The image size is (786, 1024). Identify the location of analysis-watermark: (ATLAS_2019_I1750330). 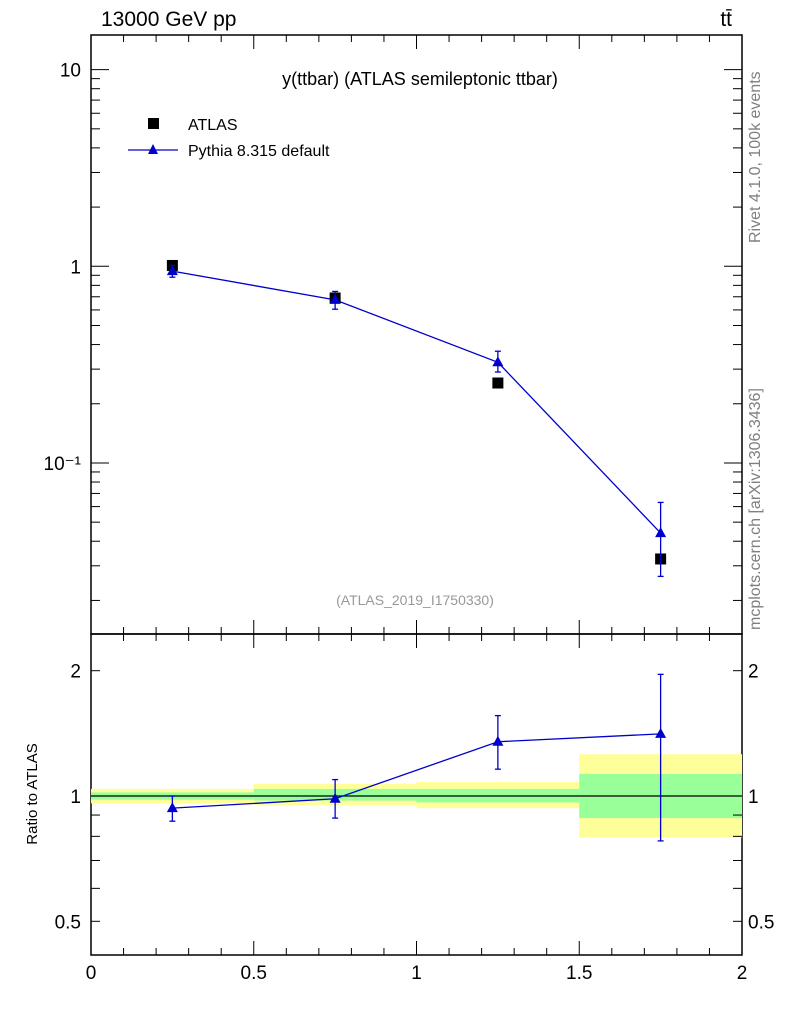
(415, 600).